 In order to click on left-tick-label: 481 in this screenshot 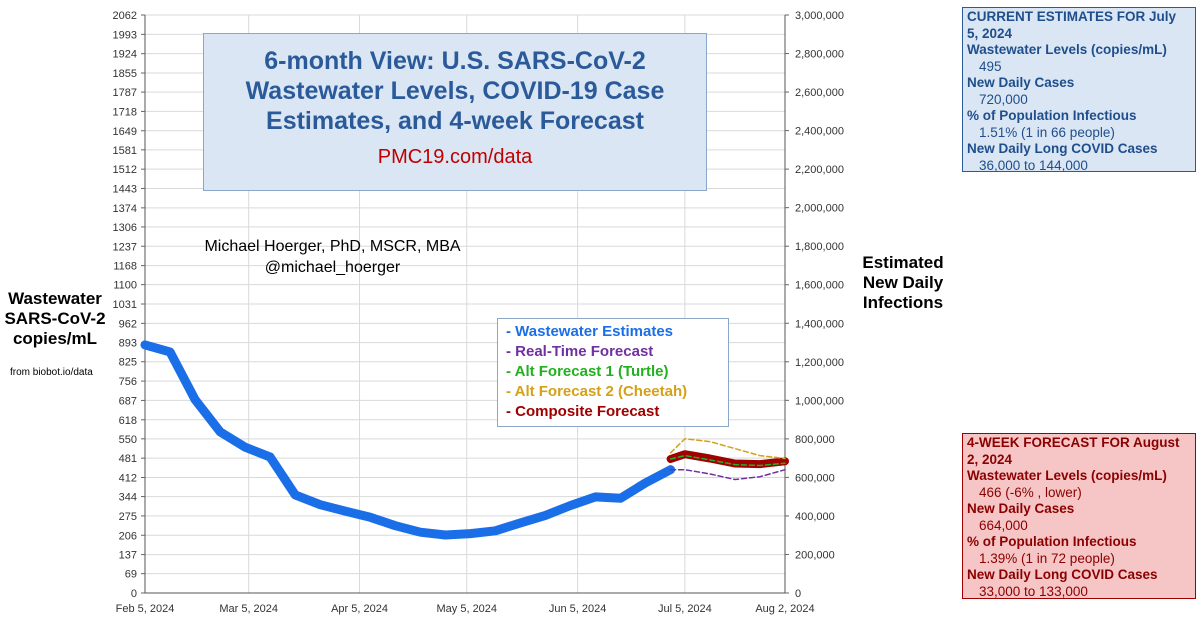, I will do `click(128, 459)`.